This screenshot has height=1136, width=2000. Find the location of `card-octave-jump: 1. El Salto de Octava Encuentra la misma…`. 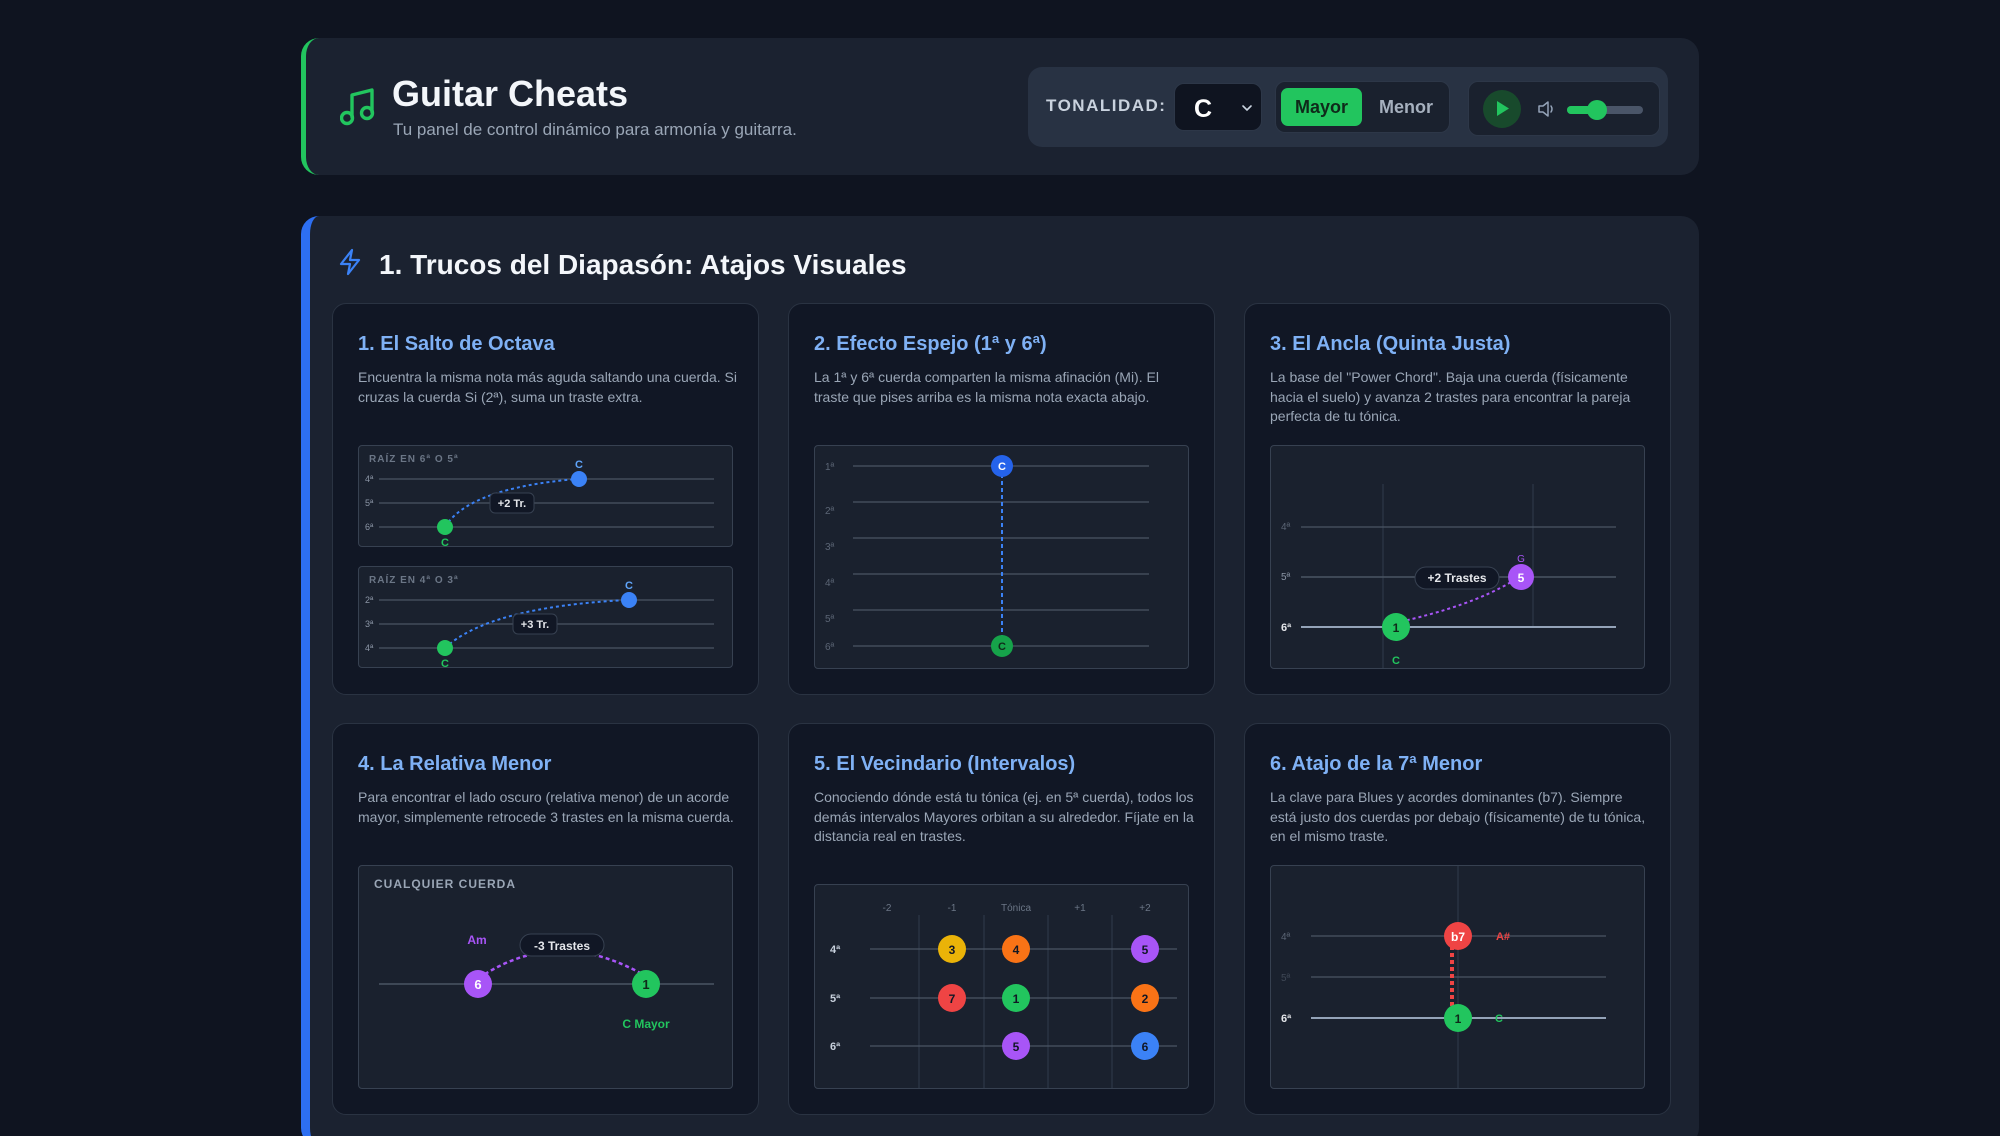

card-octave-jump: 1. El Salto de Octava Encuentra la misma… is located at coordinates (545, 499).